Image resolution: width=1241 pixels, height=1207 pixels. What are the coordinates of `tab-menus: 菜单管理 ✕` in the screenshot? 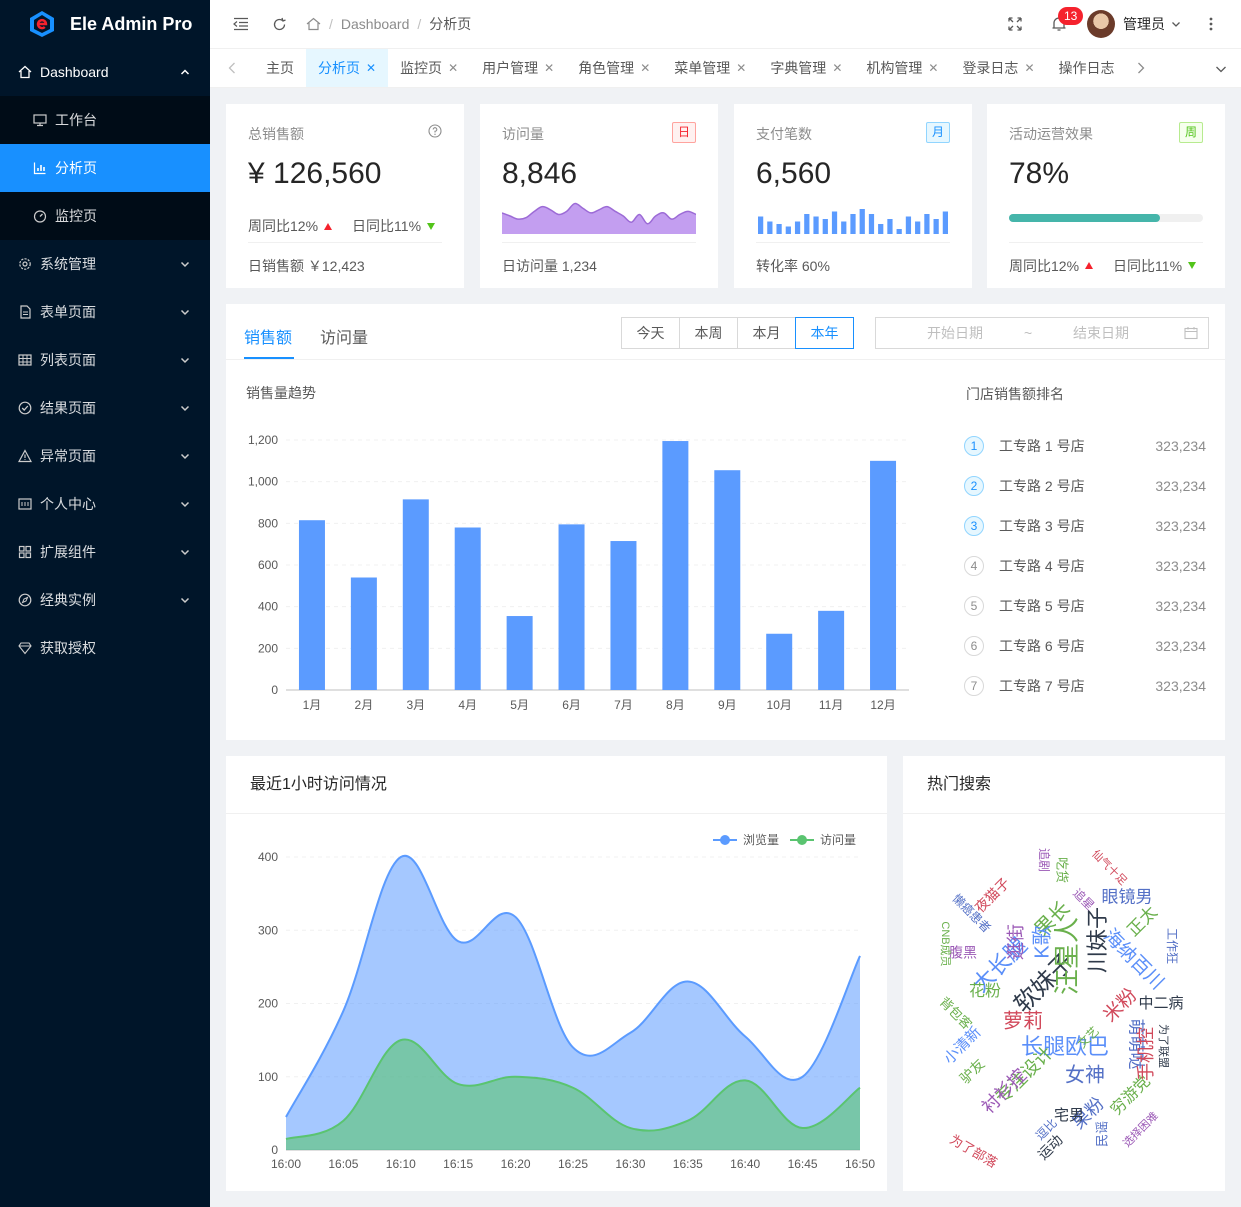 It's located at (710, 68).